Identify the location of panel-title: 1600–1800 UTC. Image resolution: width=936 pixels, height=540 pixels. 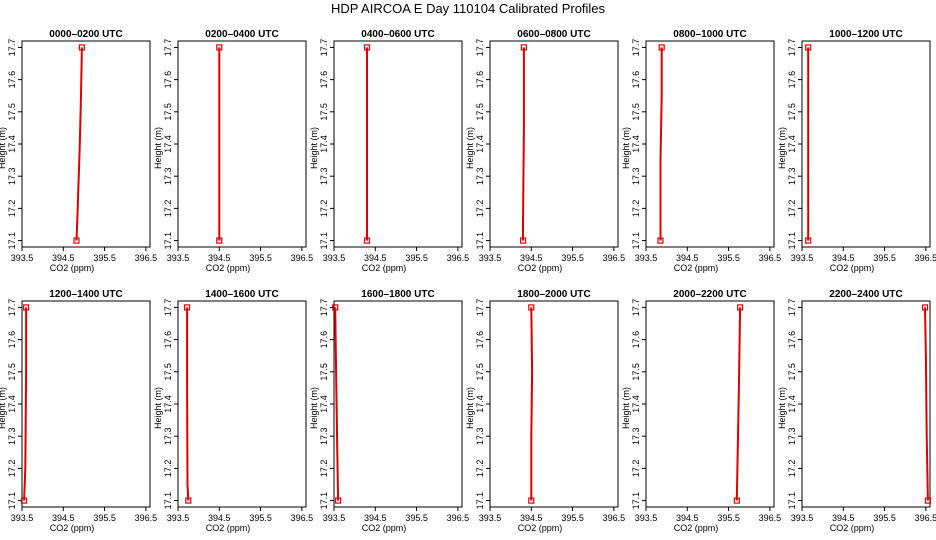
(397, 294).